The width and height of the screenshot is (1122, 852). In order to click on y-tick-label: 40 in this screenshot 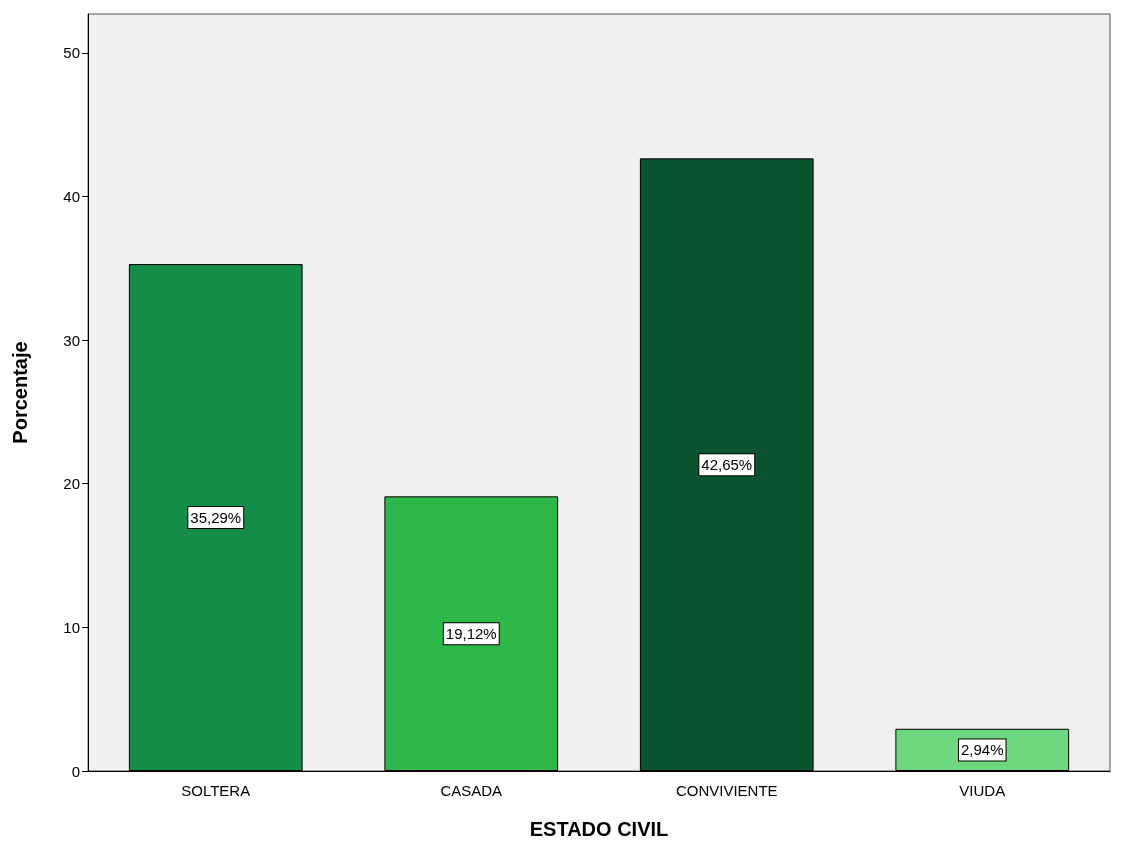, I will do `click(71, 196)`.